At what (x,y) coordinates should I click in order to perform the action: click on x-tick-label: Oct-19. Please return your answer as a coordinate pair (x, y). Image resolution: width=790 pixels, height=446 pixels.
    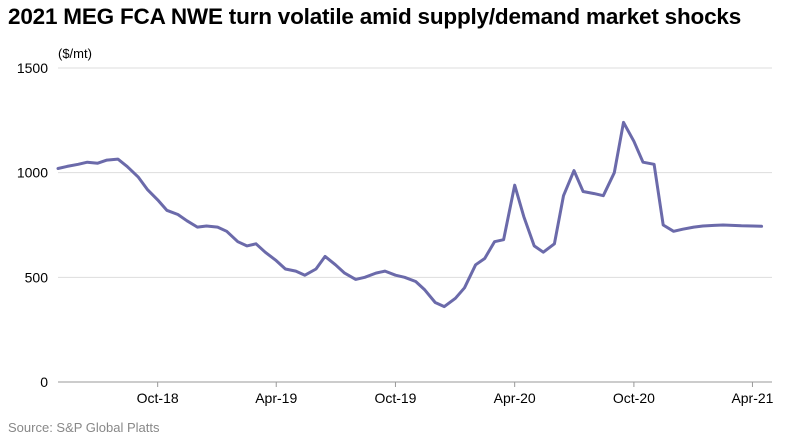
    Looking at the image, I should click on (395, 398).